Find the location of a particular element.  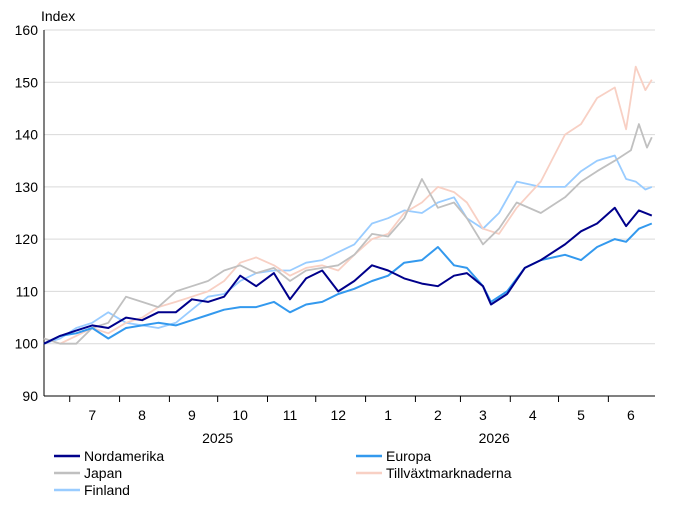

x-month-label: 5 is located at coordinates (581, 415).